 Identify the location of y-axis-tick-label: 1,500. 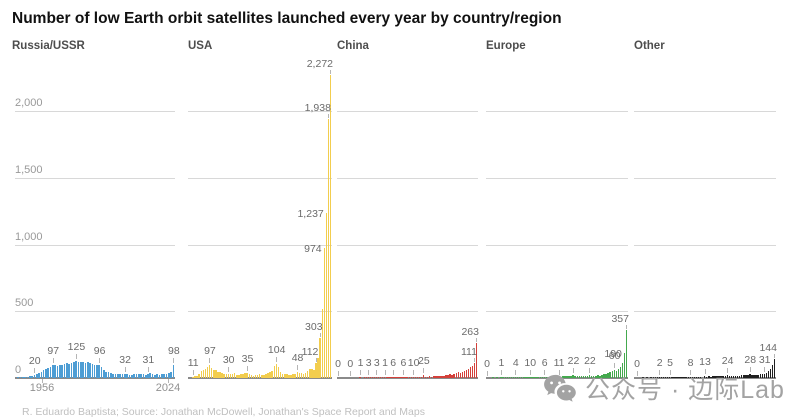
(29, 169).